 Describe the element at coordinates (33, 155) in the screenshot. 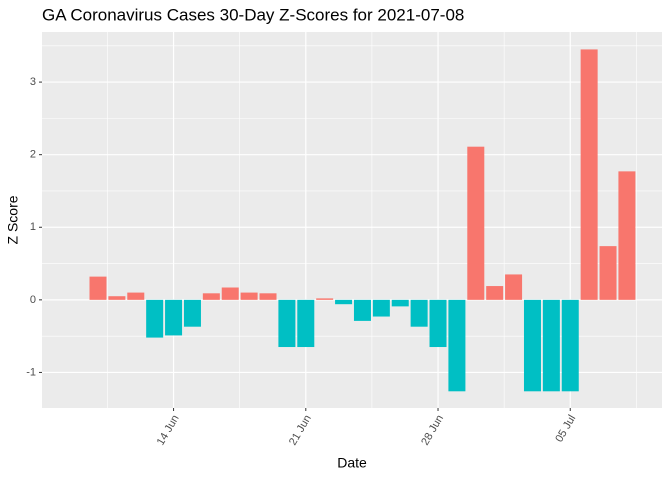

I see `y-tick-label: 2` at that location.